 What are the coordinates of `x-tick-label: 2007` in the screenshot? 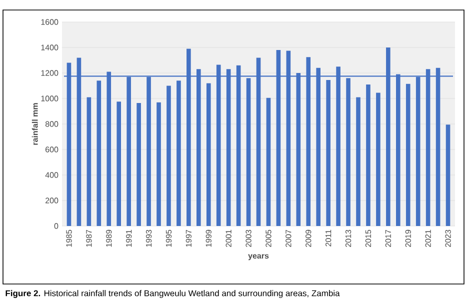 It's located at (289, 238).